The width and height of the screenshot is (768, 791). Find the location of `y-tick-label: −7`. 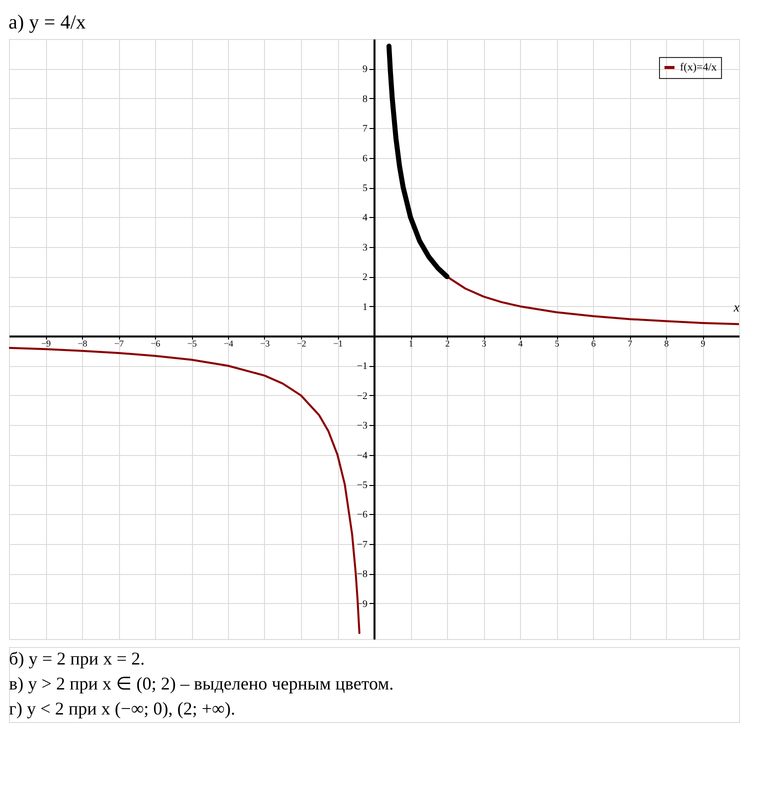

y-tick-label: −7 is located at coordinates (362, 544).